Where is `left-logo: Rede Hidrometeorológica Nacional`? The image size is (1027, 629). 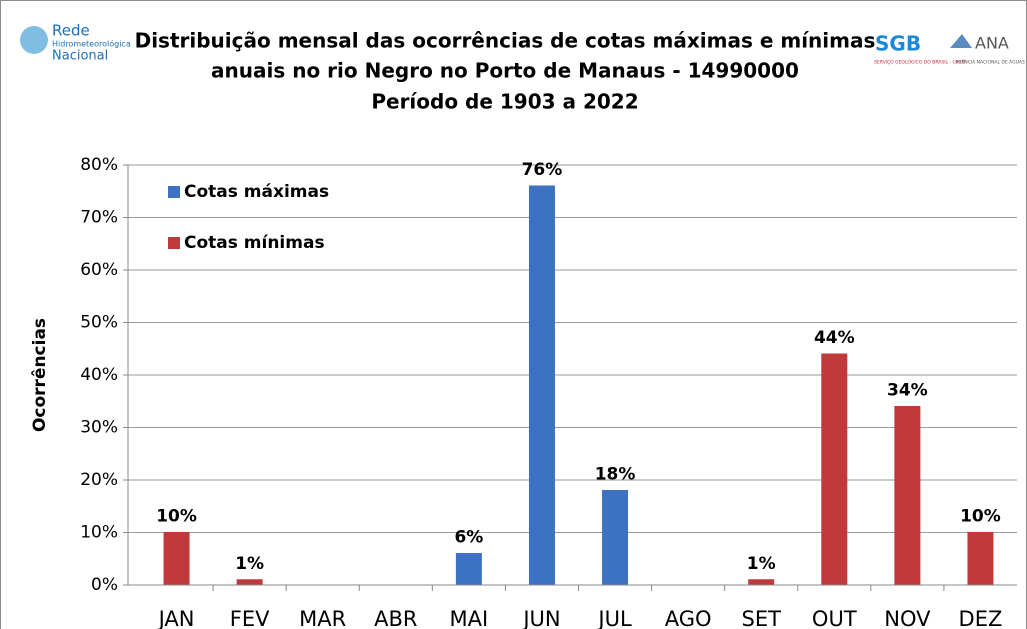
left-logo: Rede Hidrometeorológica Nacional is located at coordinates (75, 43).